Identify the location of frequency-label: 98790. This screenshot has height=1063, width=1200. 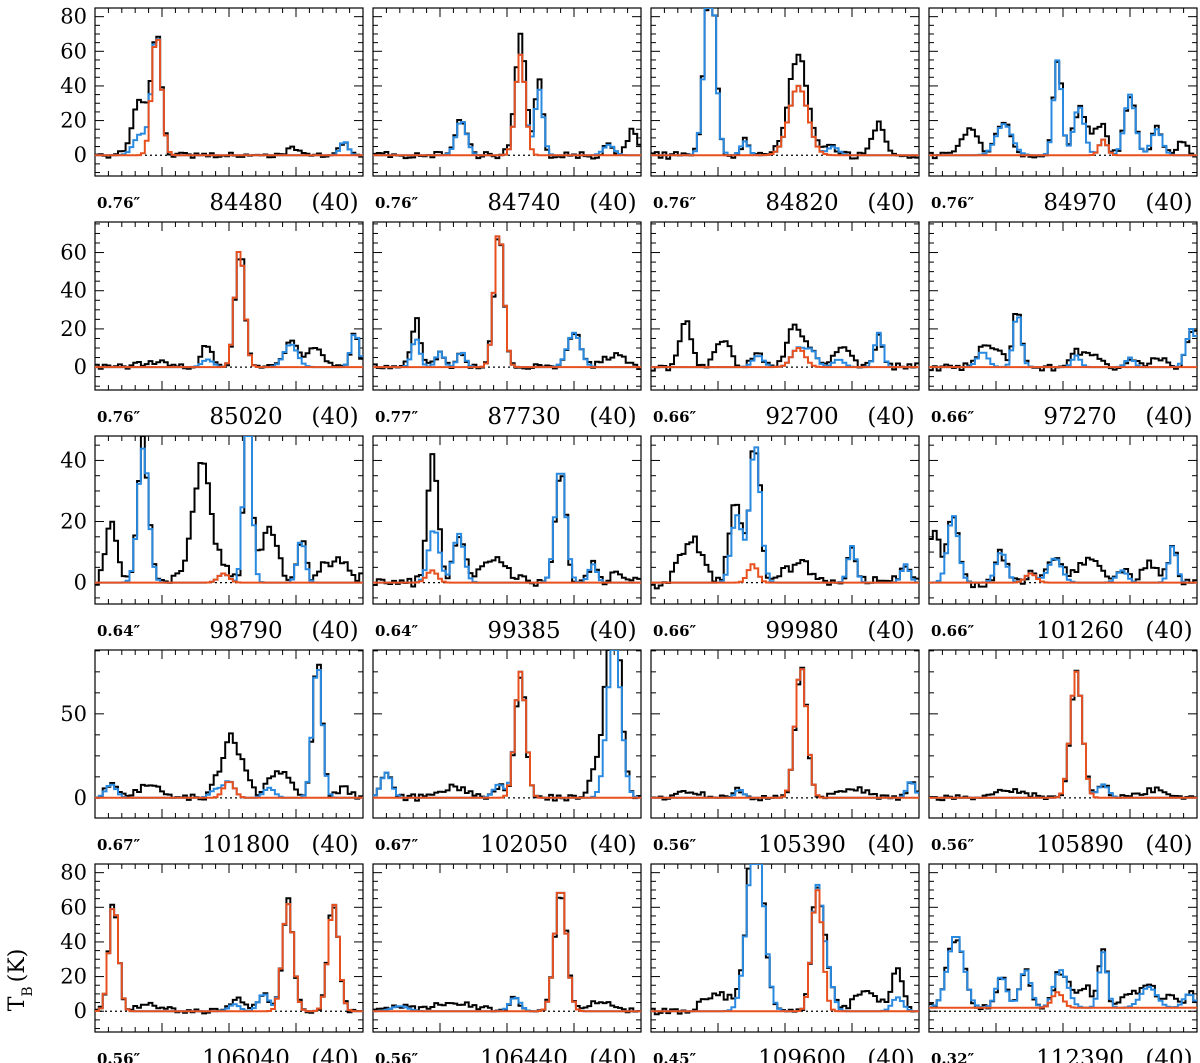
(245, 631).